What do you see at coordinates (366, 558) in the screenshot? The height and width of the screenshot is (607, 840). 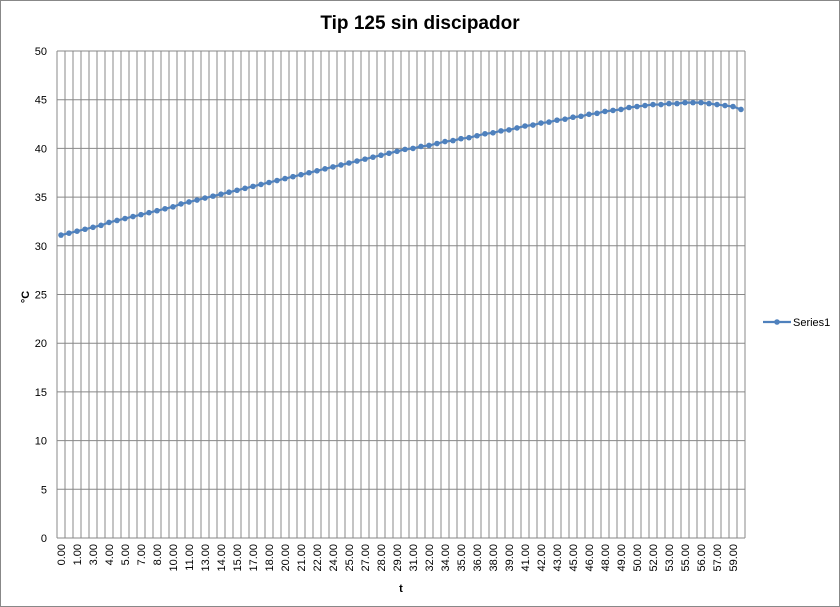 I see `x-tick-label: 27.00` at bounding box center [366, 558].